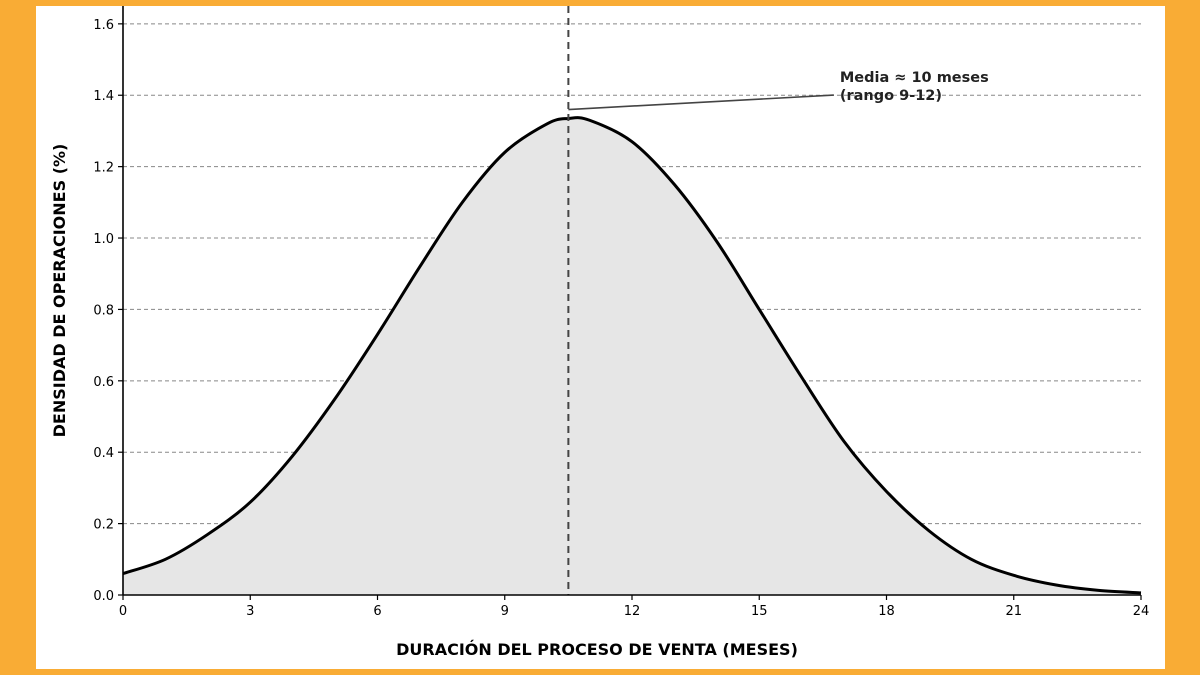 The image size is (1200, 675). What do you see at coordinates (59, 291) in the screenshot?
I see `y-axis-title: DENSIDAD DE OPERACIONES (%)` at bounding box center [59, 291].